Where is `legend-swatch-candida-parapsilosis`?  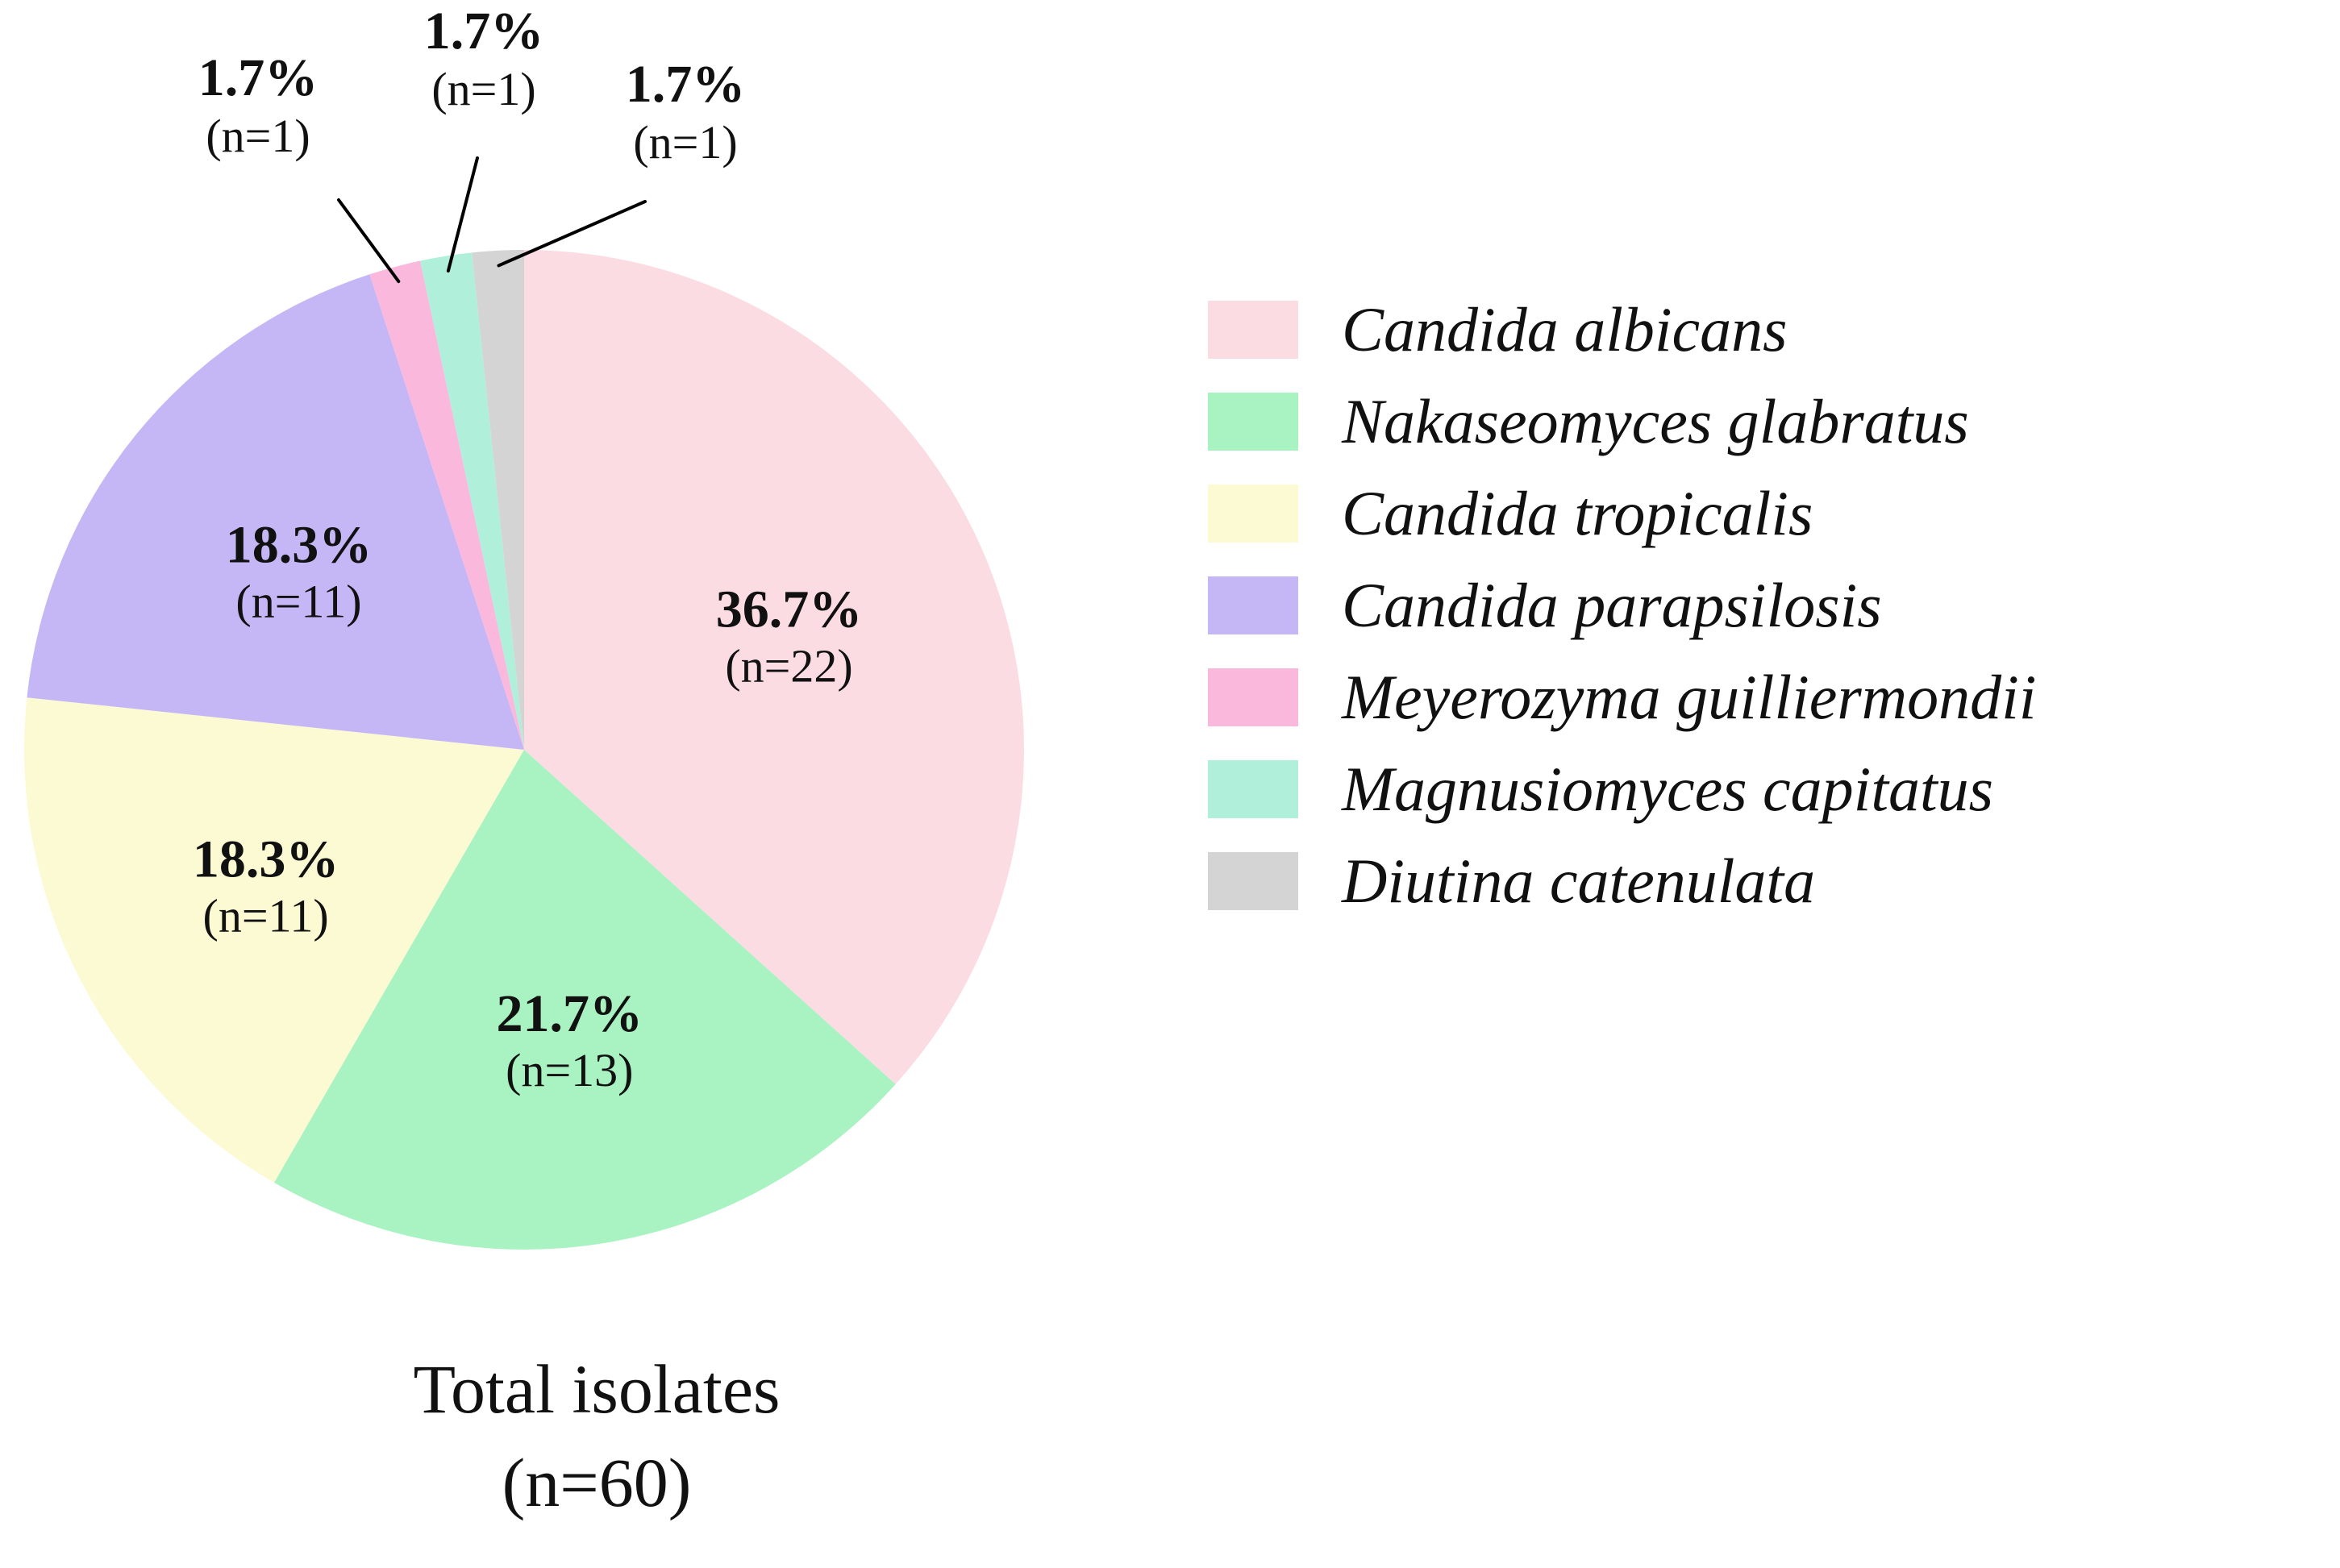 legend-swatch-candida-parapsilosis is located at coordinates (1253, 605).